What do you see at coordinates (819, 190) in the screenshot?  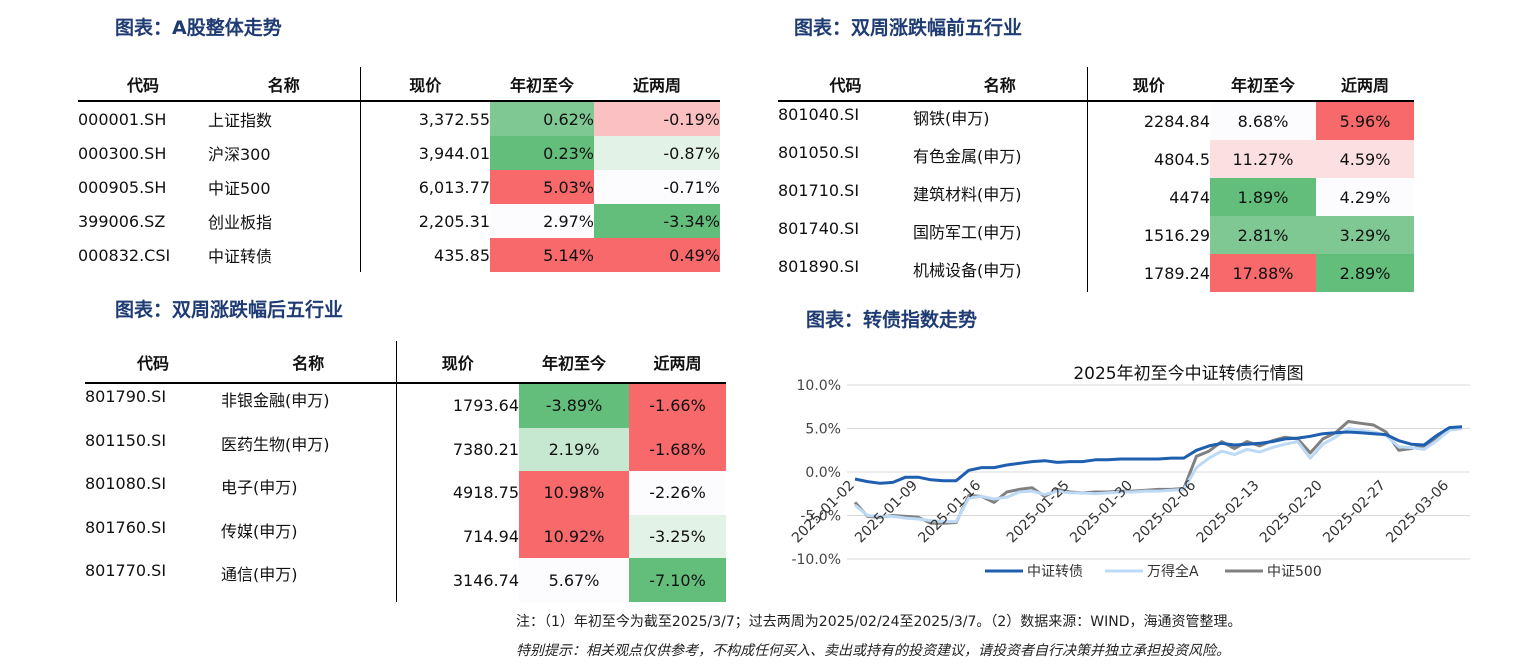 I see `code-cell: 801710.SI` at bounding box center [819, 190].